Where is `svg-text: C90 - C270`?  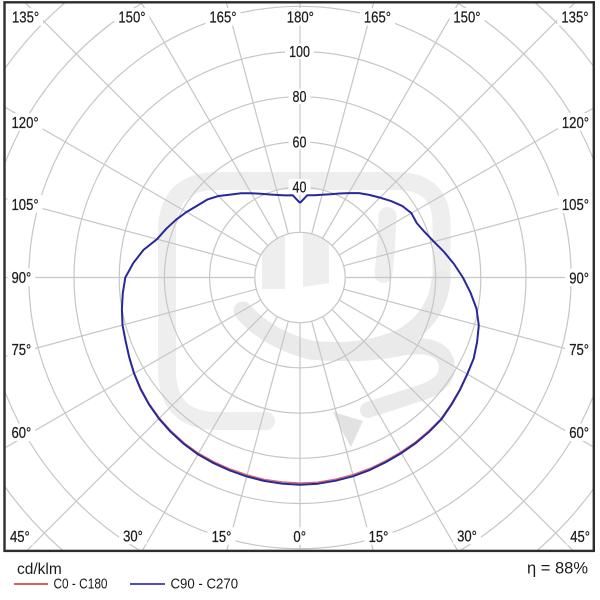
svg-text: C90 - C270 is located at coordinates (205, 585).